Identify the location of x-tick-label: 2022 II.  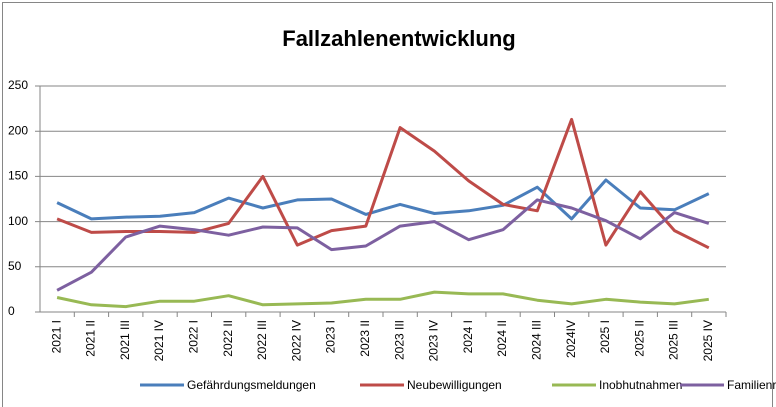
(228, 338).